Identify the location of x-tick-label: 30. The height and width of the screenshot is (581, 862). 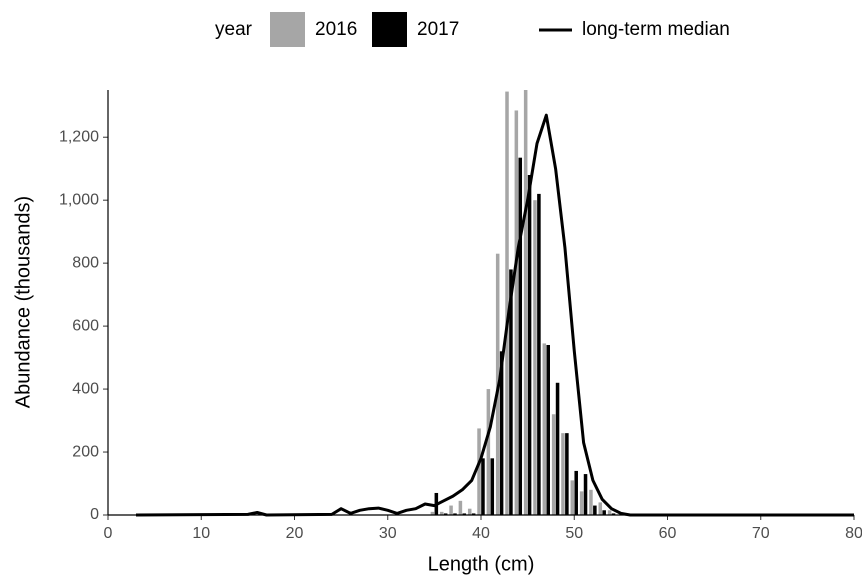
(388, 533).